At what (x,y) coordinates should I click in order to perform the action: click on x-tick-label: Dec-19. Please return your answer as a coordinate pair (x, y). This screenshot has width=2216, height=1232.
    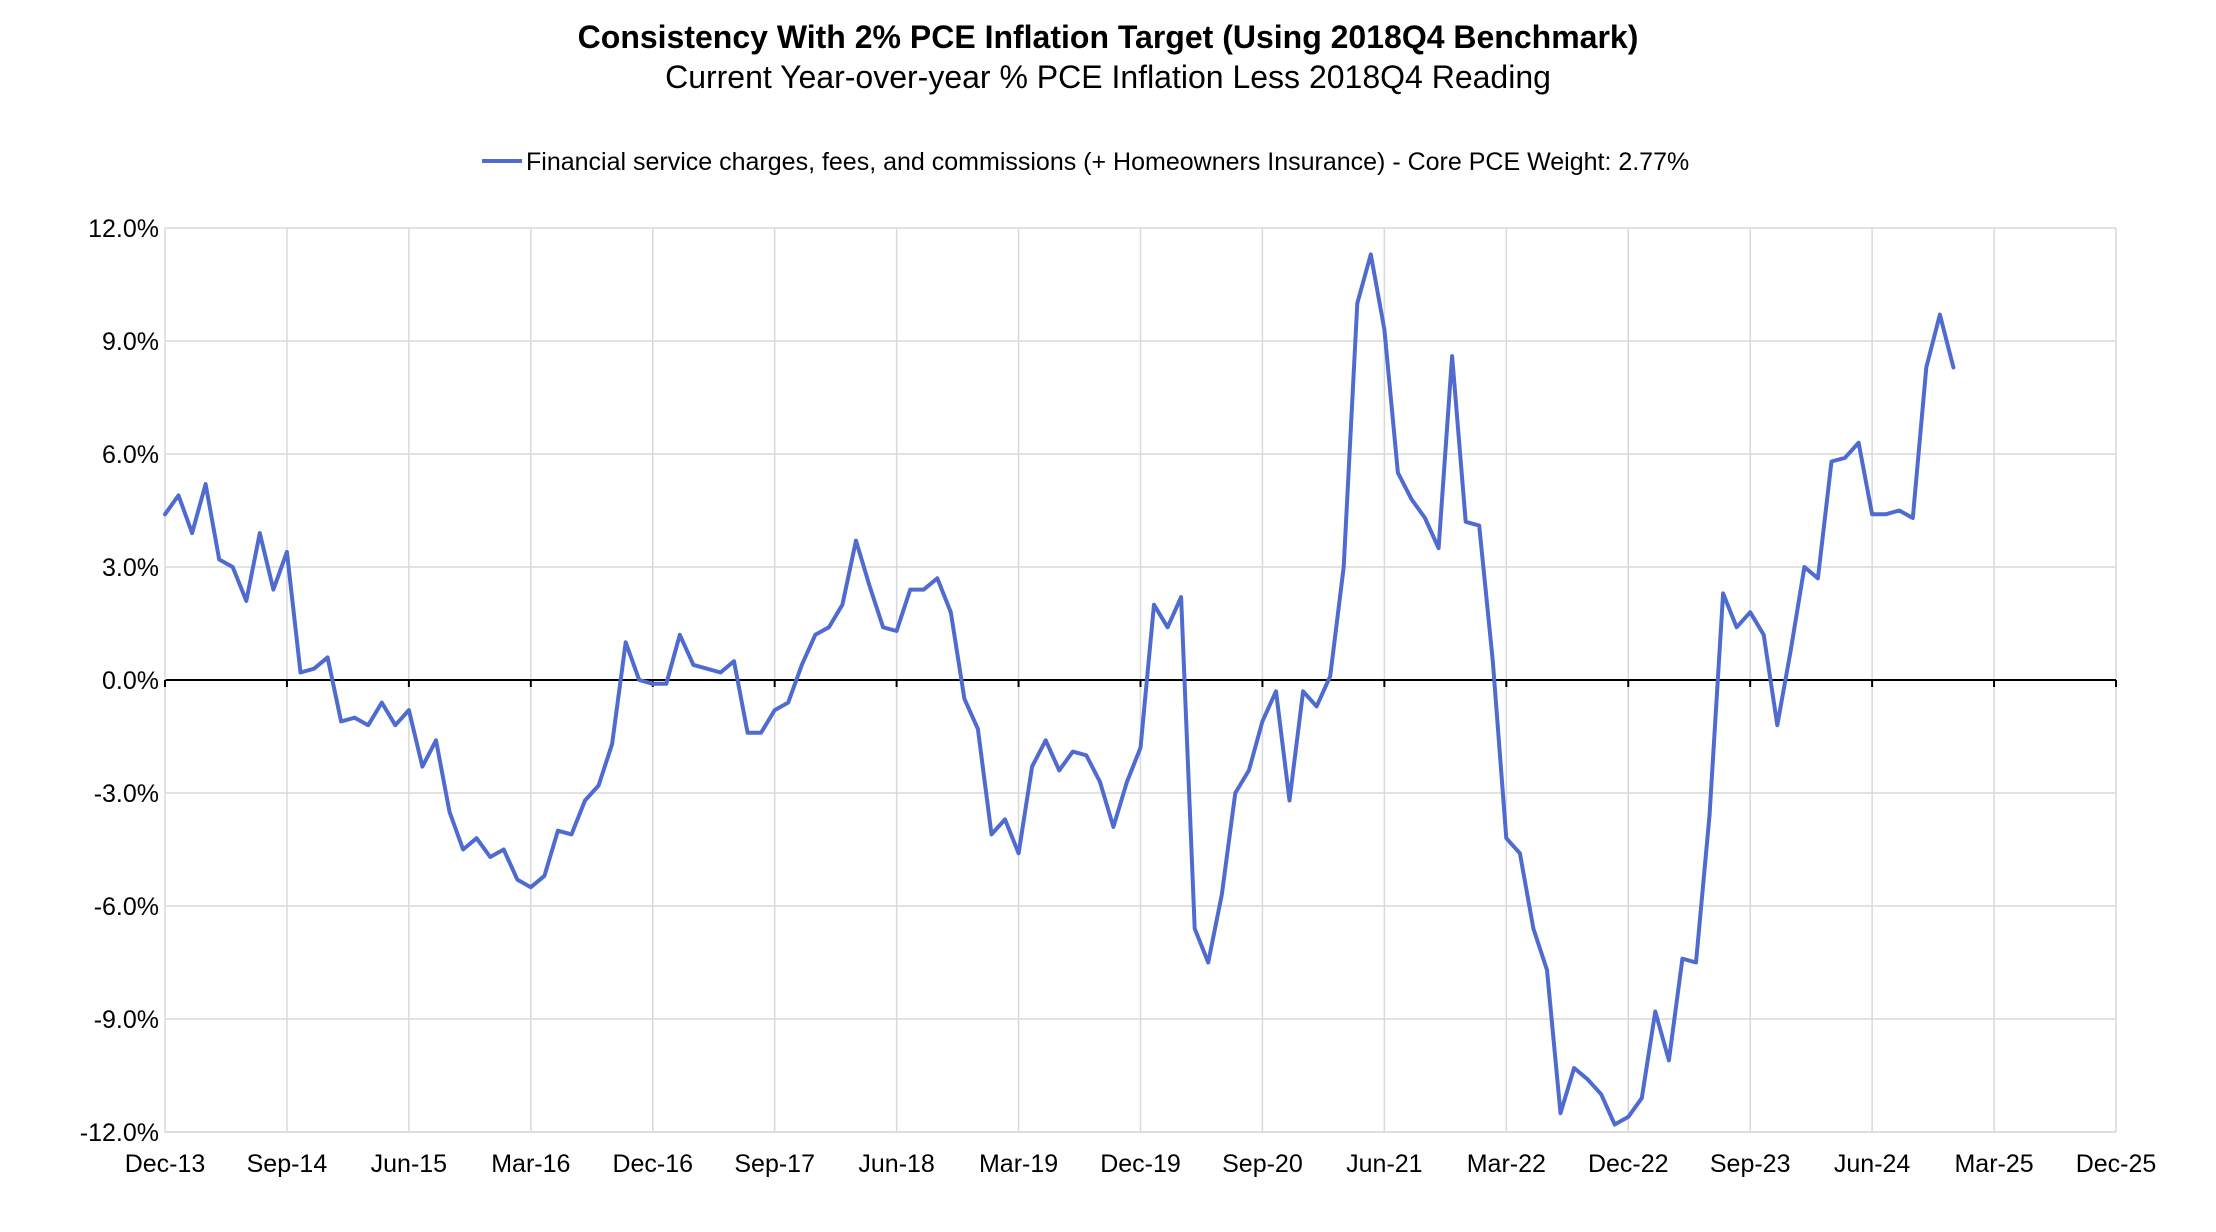
    Looking at the image, I should click on (1140, 1164).